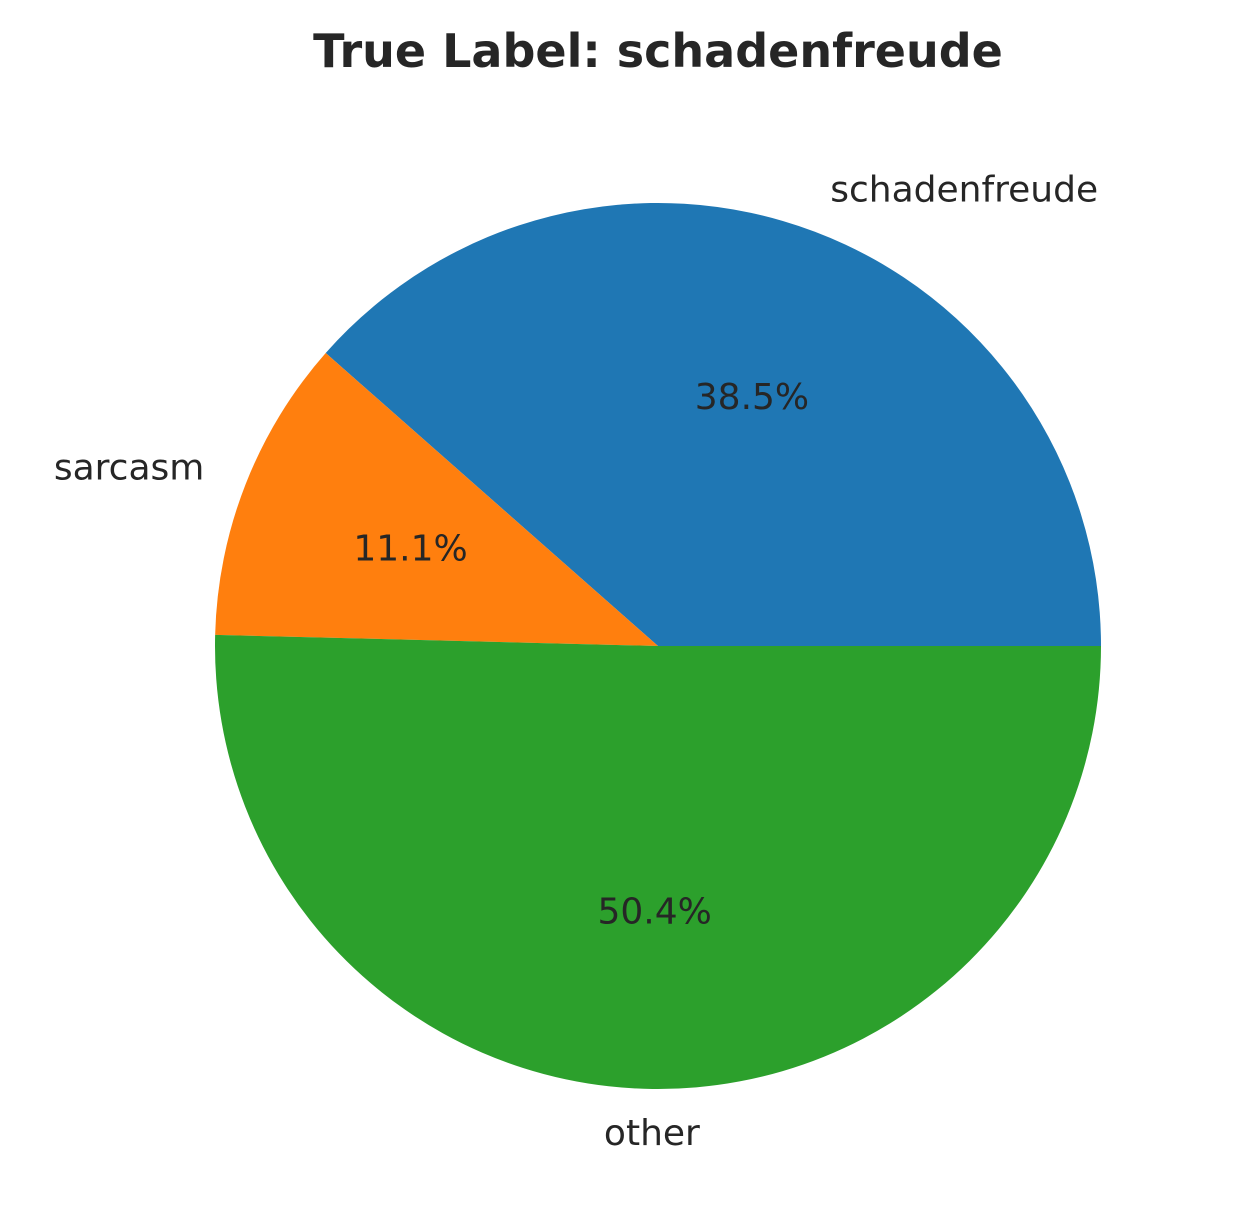 The width and height of the screenshot is (1242, 1231). Describe the element at coordinates (752, 397) in the screenshot. I see `slice-percent-schadenfreude: 38.5%` at that location.